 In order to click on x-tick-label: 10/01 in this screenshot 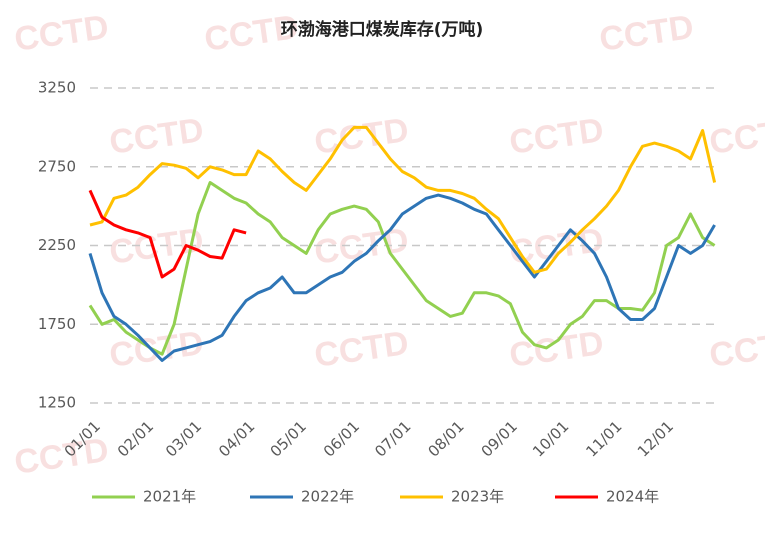, I will do `click(550, 438)`.